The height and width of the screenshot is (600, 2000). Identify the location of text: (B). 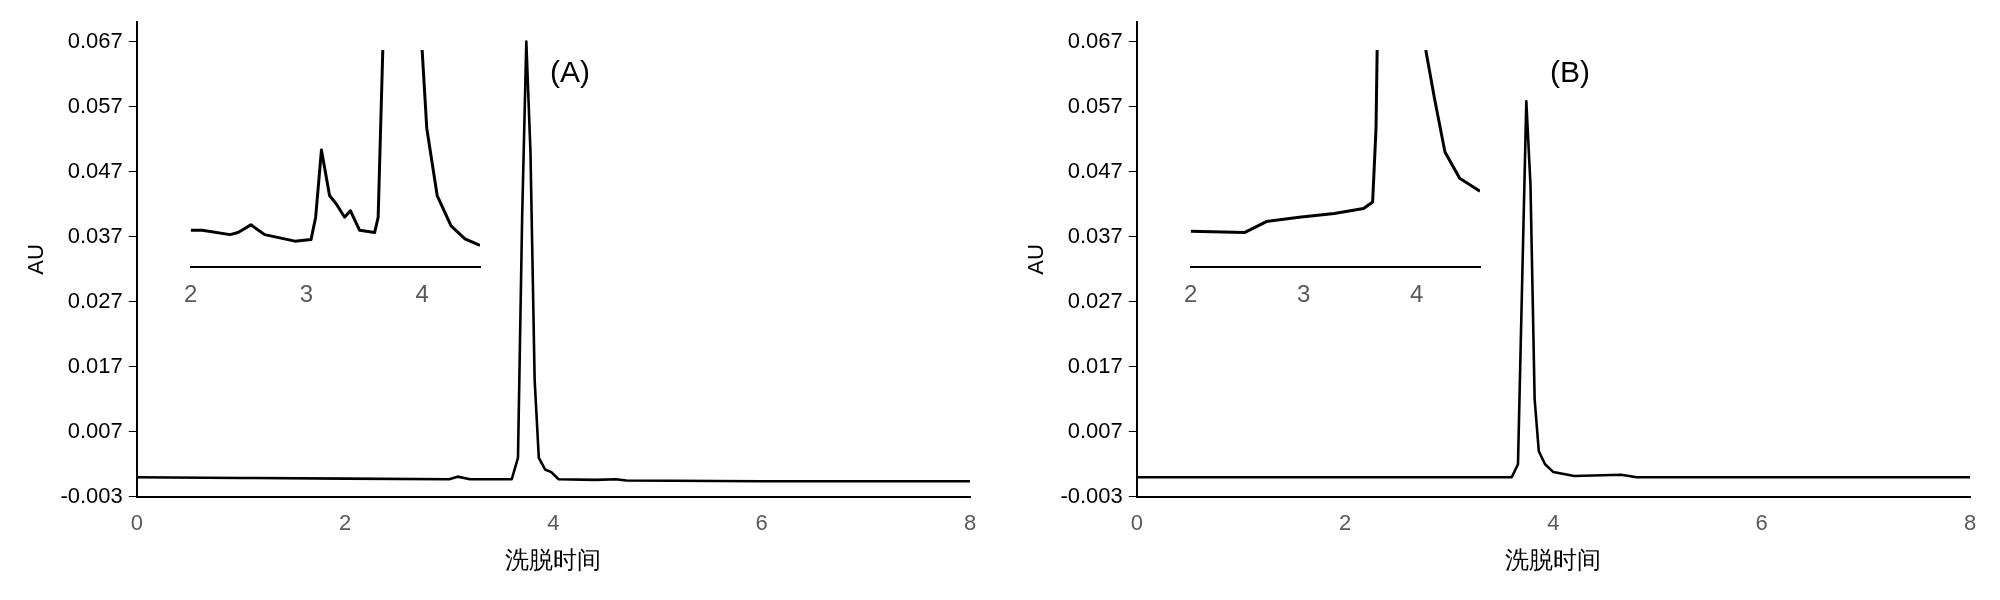
(1570, 72).